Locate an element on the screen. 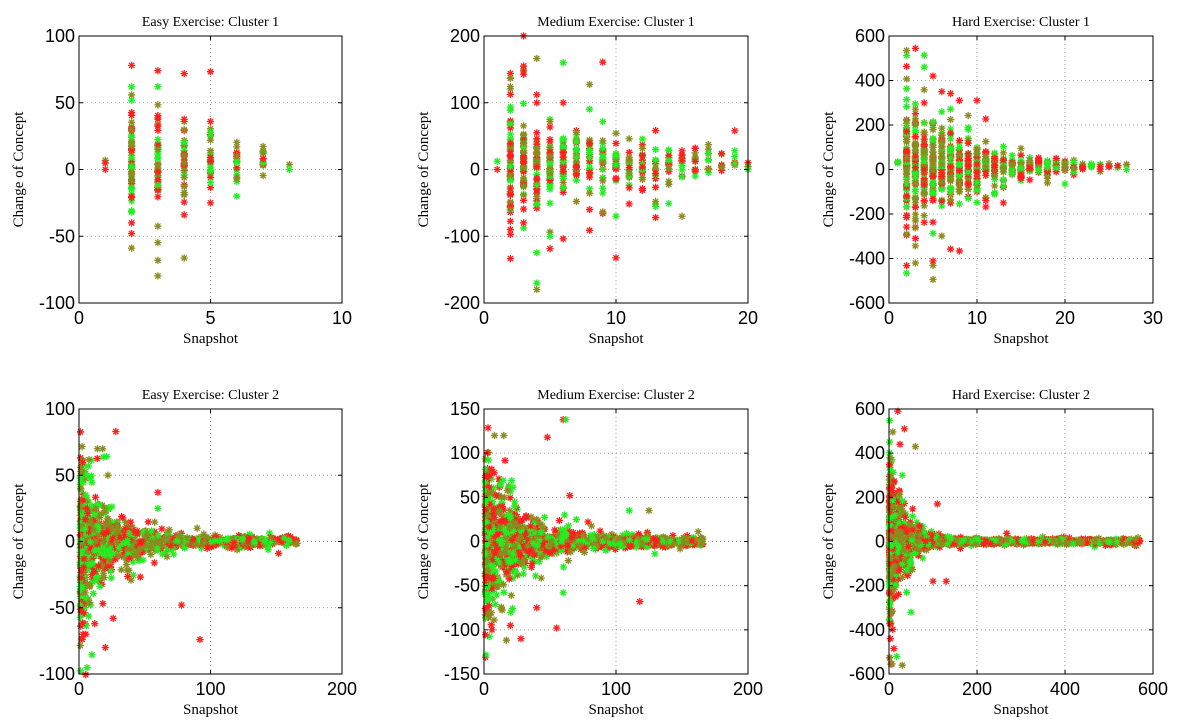 The image size is (1180, 725). scatter-points is located at coordinates (622, 163).